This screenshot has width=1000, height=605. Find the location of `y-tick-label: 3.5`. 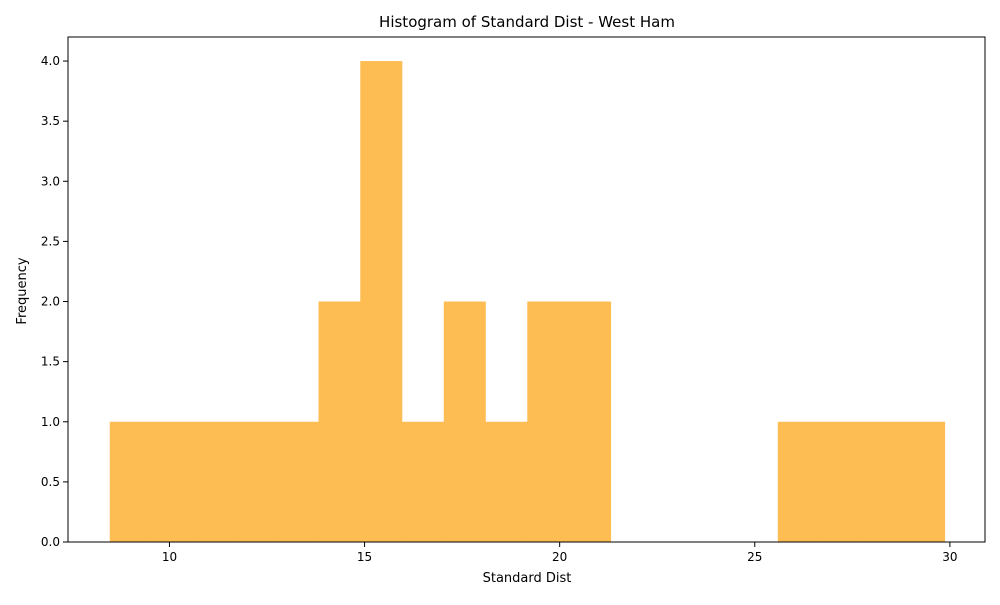

y-tick-label: 3.5 is located at coordinates (50, 121).